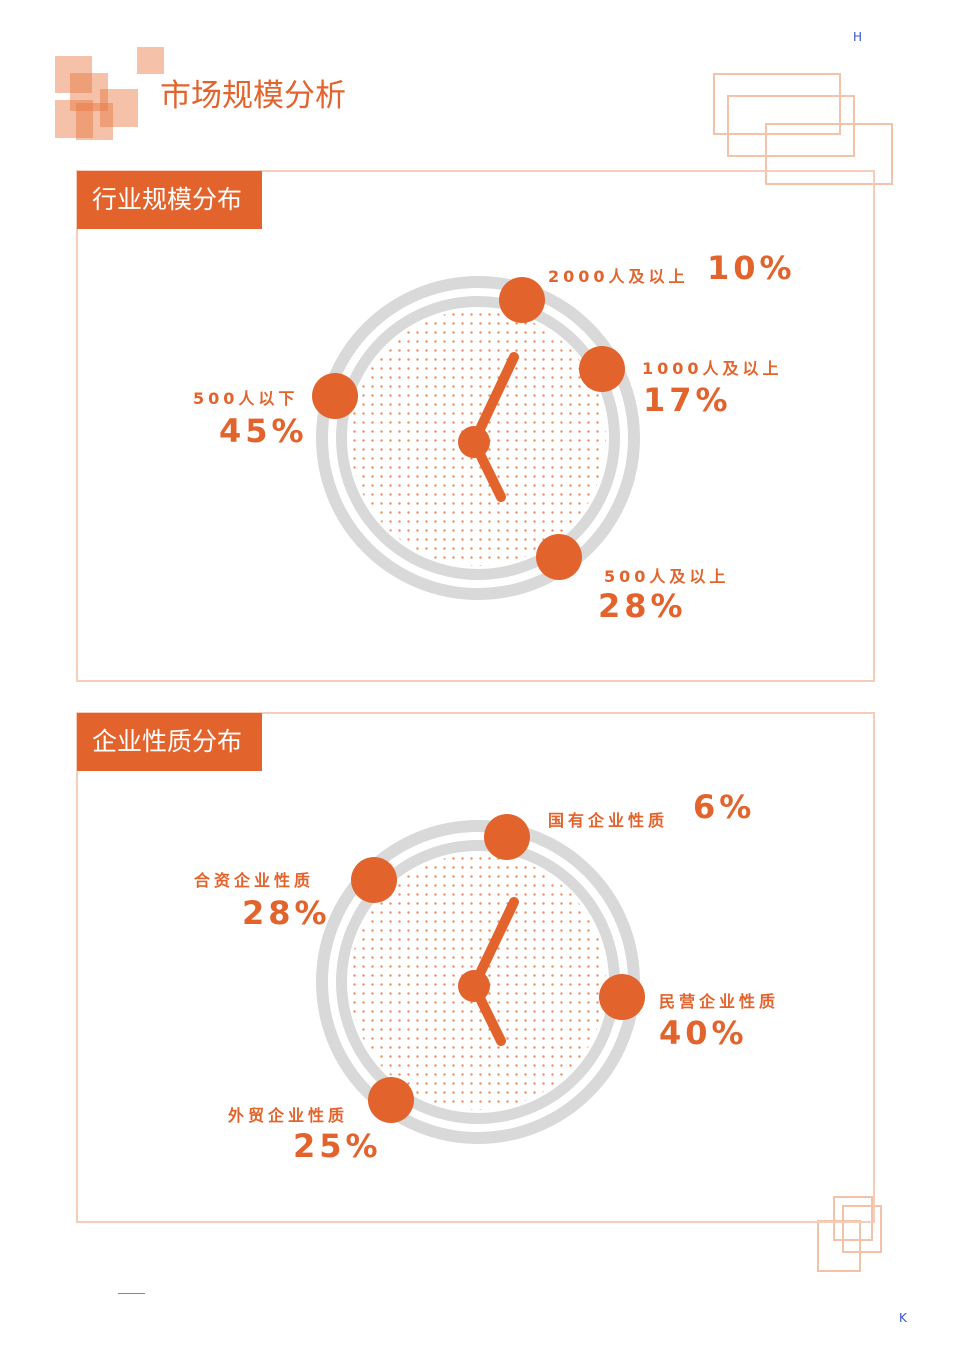 Image resolution: width=960 pixels, height=1357 pixels. I want to click on blue-line, so click(131, 1293).